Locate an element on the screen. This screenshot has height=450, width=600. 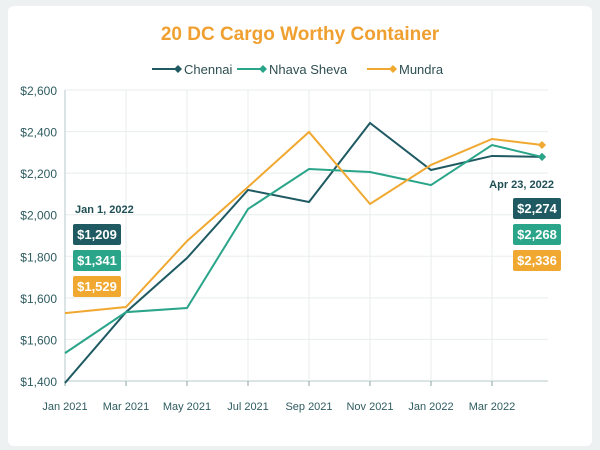
x-tick-label: Mar 2021 is located at coordinates (126, 407).